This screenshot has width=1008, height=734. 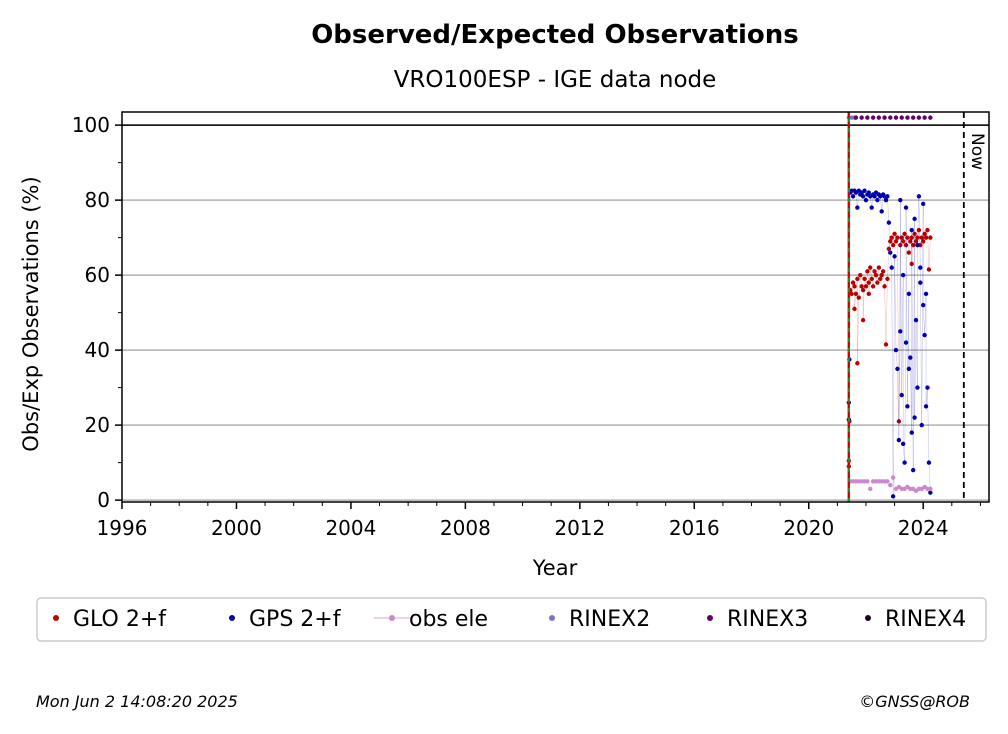 I want to click on x-tick-label: 2016, so click(x=694, y=528).